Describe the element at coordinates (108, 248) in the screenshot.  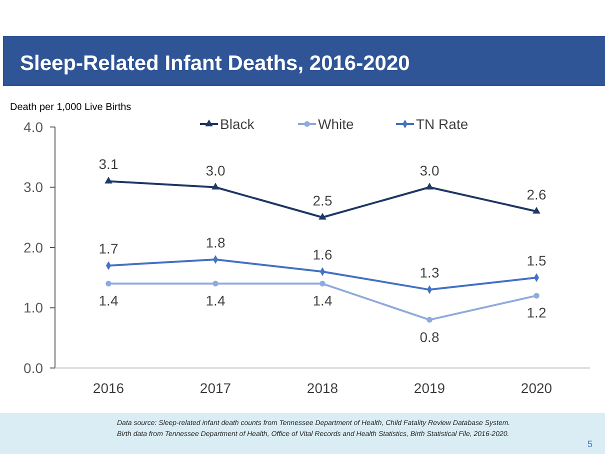
I see `data-label: 1.7` at that location.